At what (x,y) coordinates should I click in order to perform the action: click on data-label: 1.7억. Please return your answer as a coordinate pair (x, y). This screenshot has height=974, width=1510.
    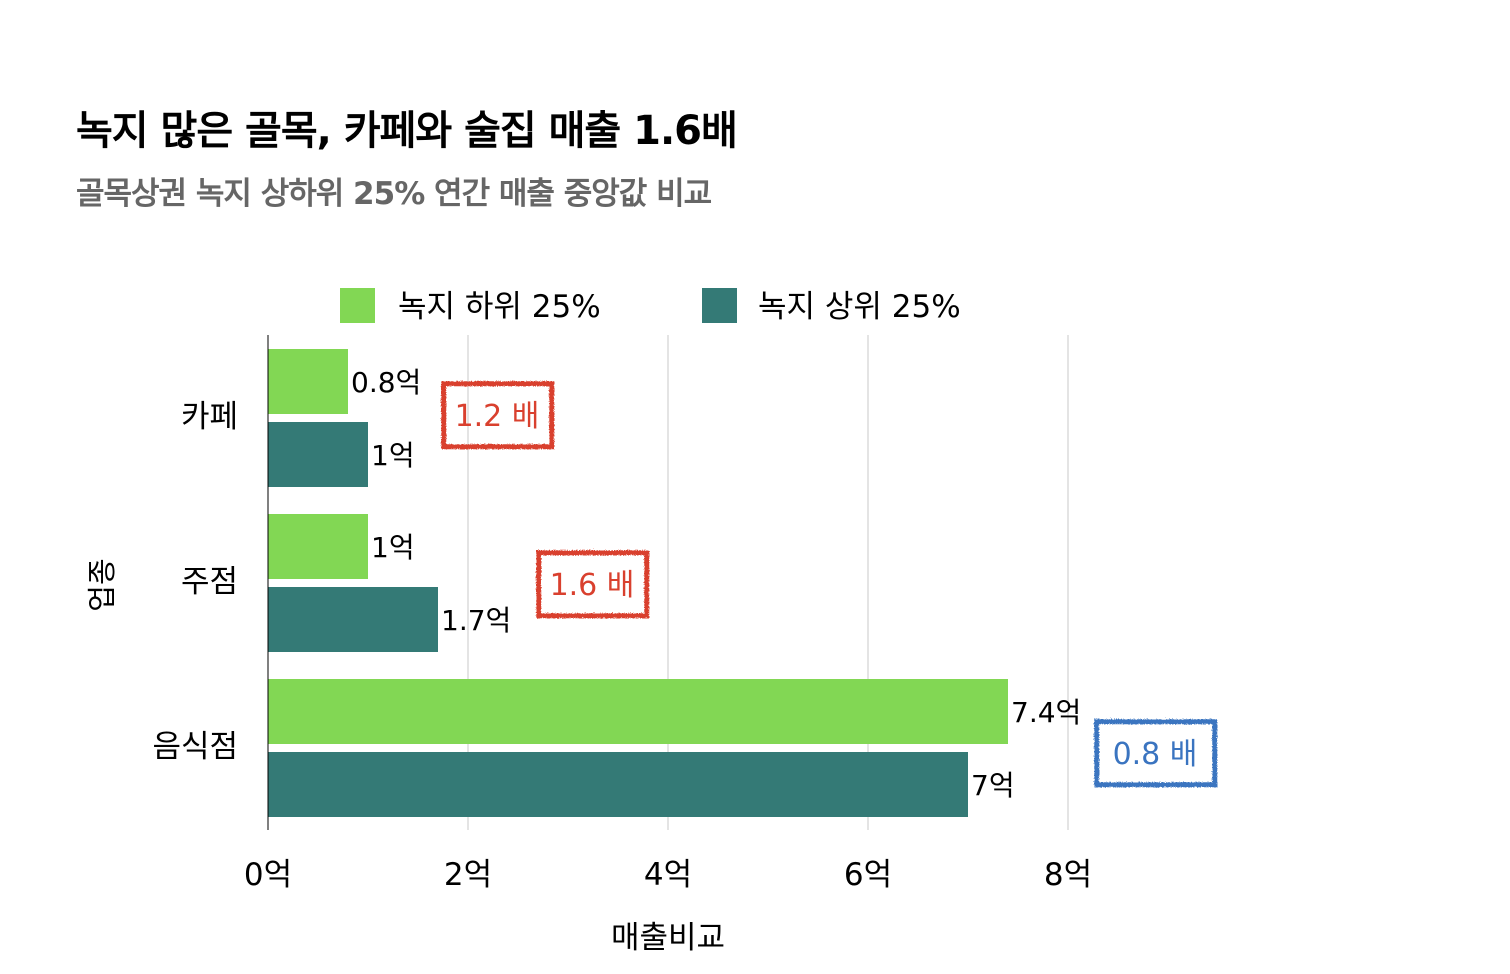
    Looking at the image, I should click on (476, 620).